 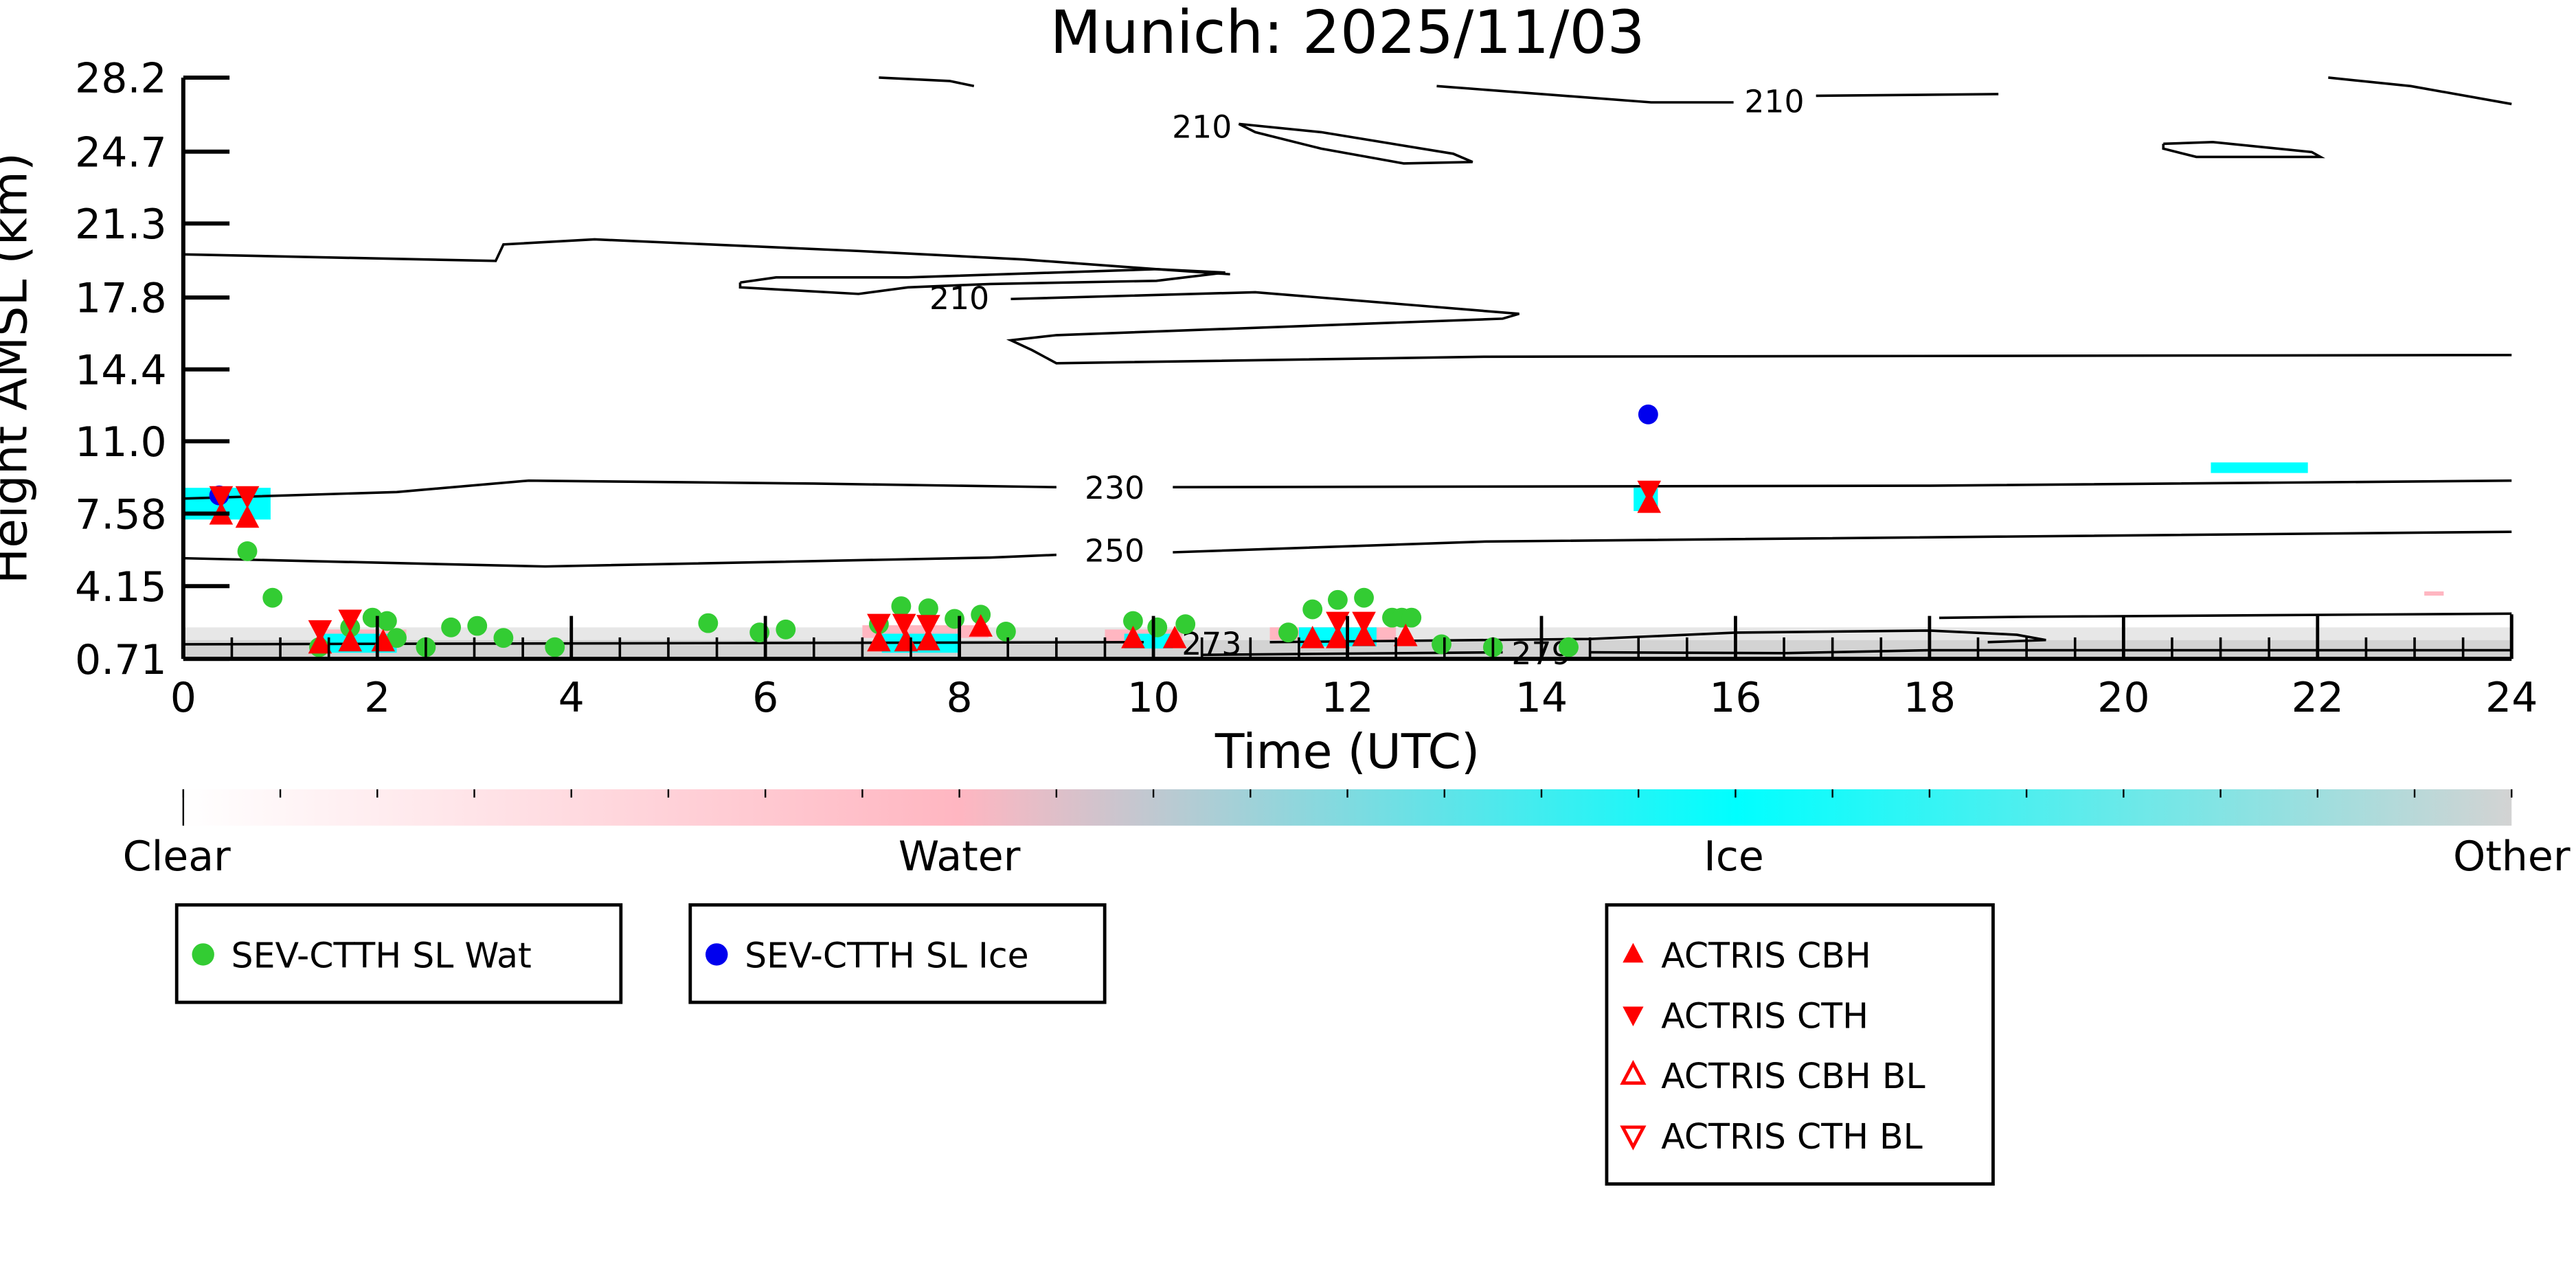 I want to click on x-tick-label: 4, so click(x=571, y=698).